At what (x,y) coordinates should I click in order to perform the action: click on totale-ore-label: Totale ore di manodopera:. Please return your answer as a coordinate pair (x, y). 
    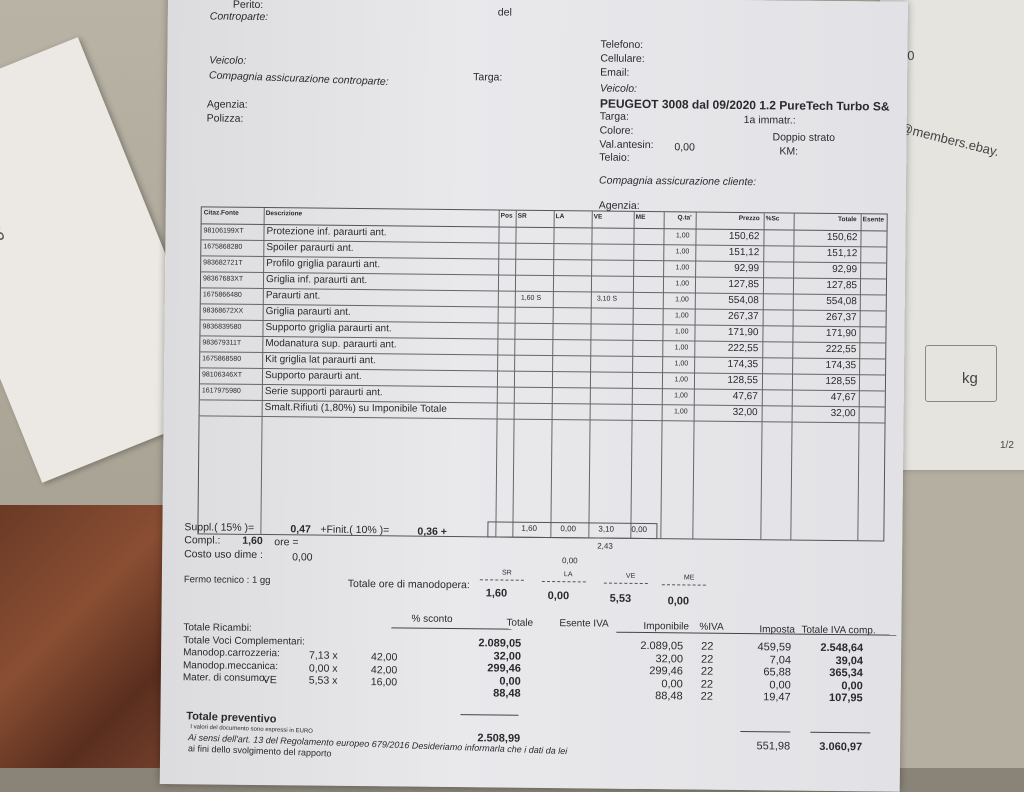
    Looking at the image, I should click on (408, 584).